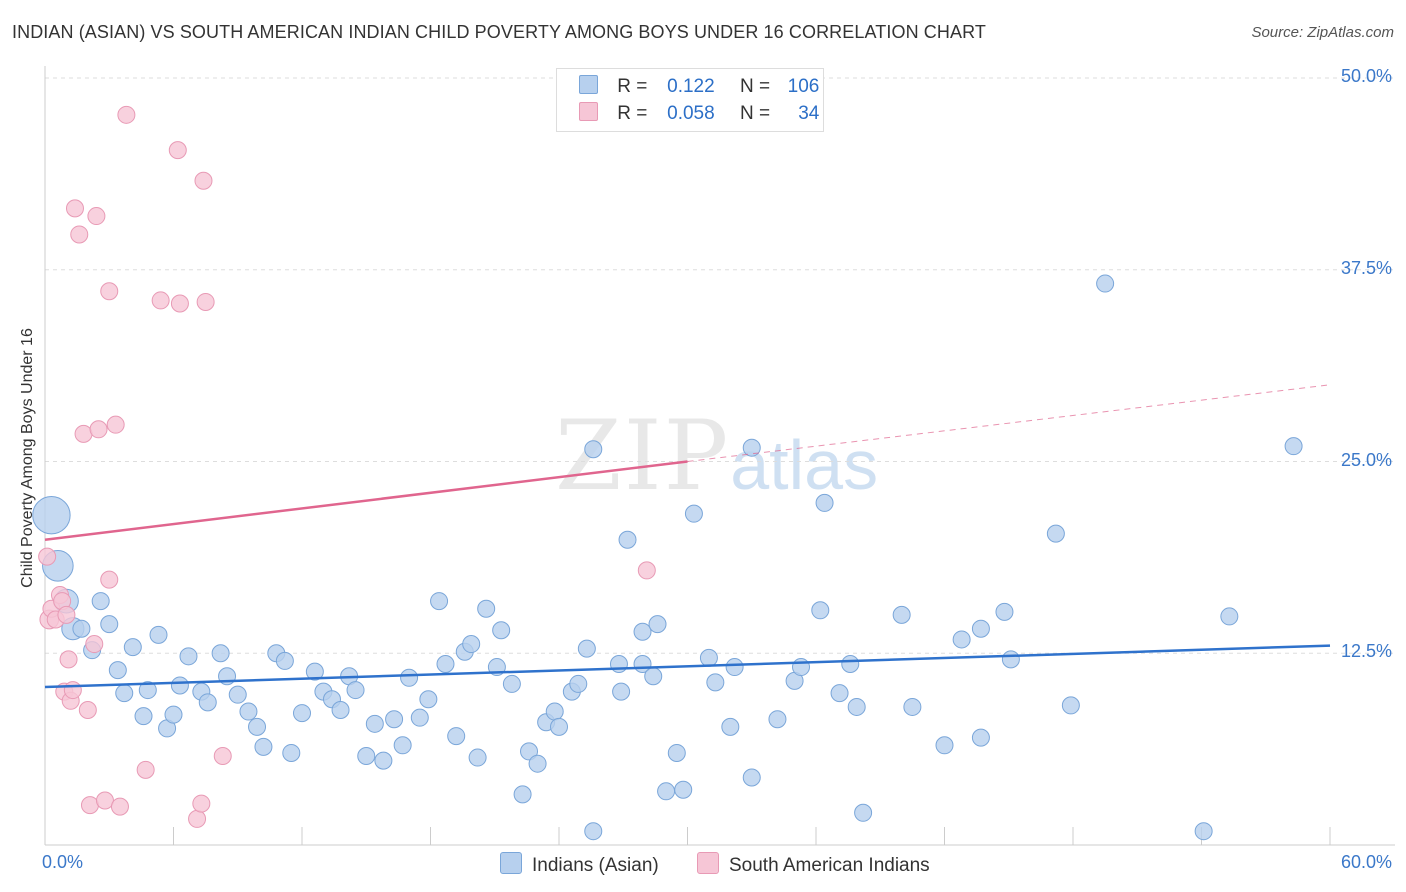 This screenshot has height=892, width=1406. What do you see at coordinates (643, 456) in the screenshot?
I see `watermark-zip: ZIP` at bounding box center [643, 456].